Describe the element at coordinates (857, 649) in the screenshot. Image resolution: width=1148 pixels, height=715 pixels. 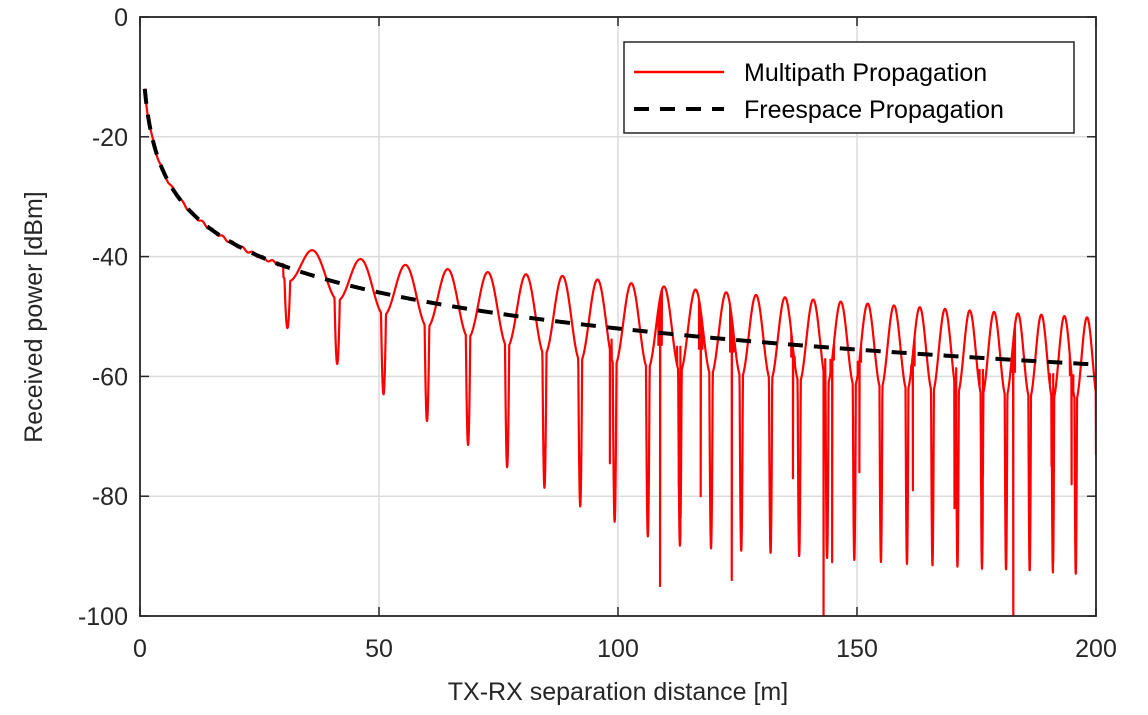
I see `x-tick-label: 150` at that location.